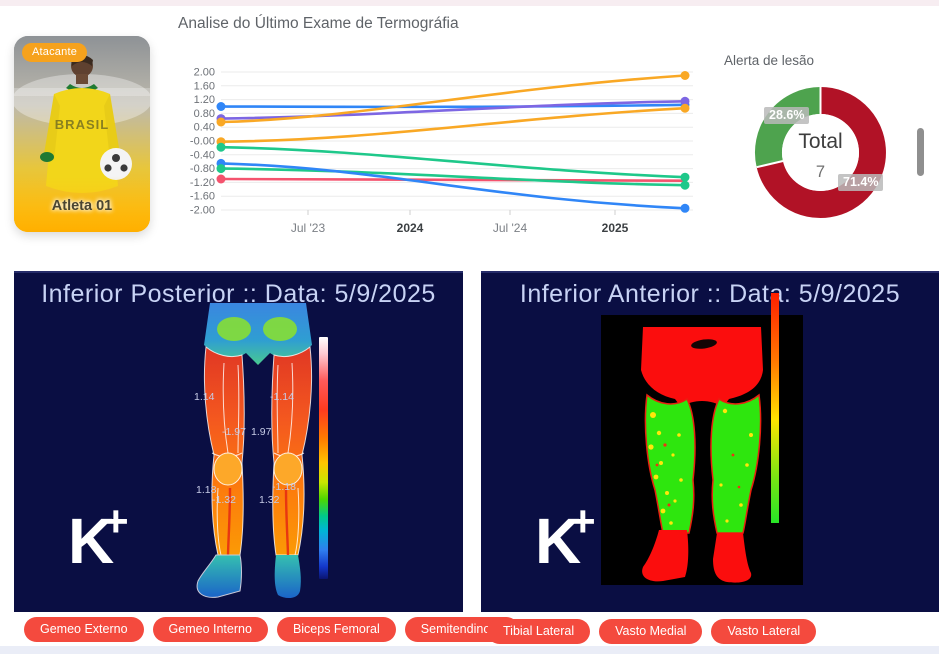  I want to click on anterior-body, so click(702, 455).